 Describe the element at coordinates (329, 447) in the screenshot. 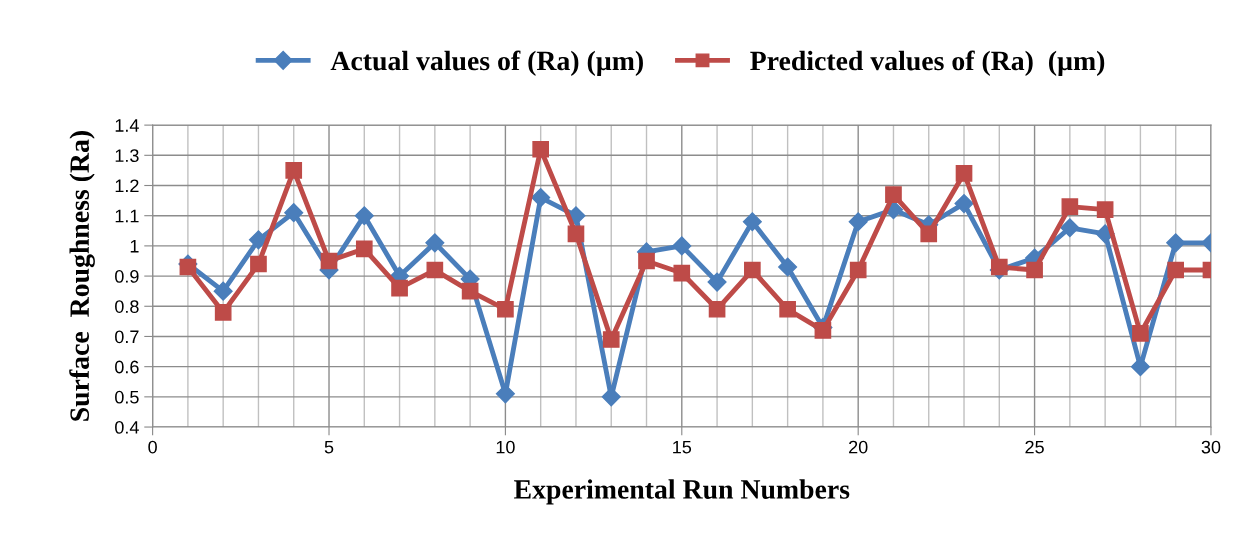

I see `x-tick-label: 5` at that location.